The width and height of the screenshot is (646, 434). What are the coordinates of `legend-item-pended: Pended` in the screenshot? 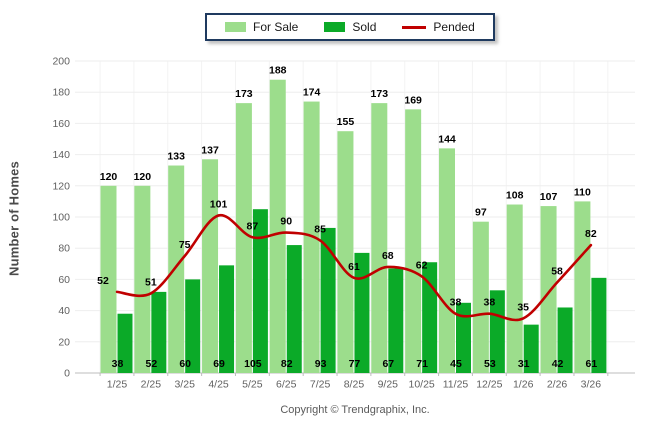 It's located at (438, 27).